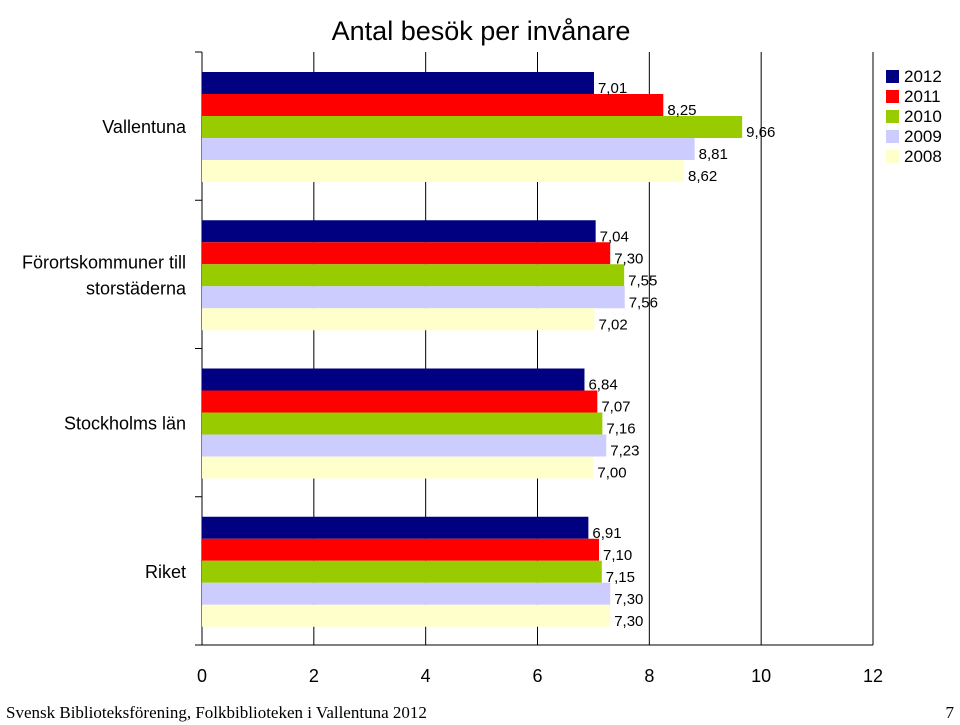  What do you see at coordinates (614, 236) in the screenshot?
I see `data-label: 7,04` at bounding box center [614, 236].